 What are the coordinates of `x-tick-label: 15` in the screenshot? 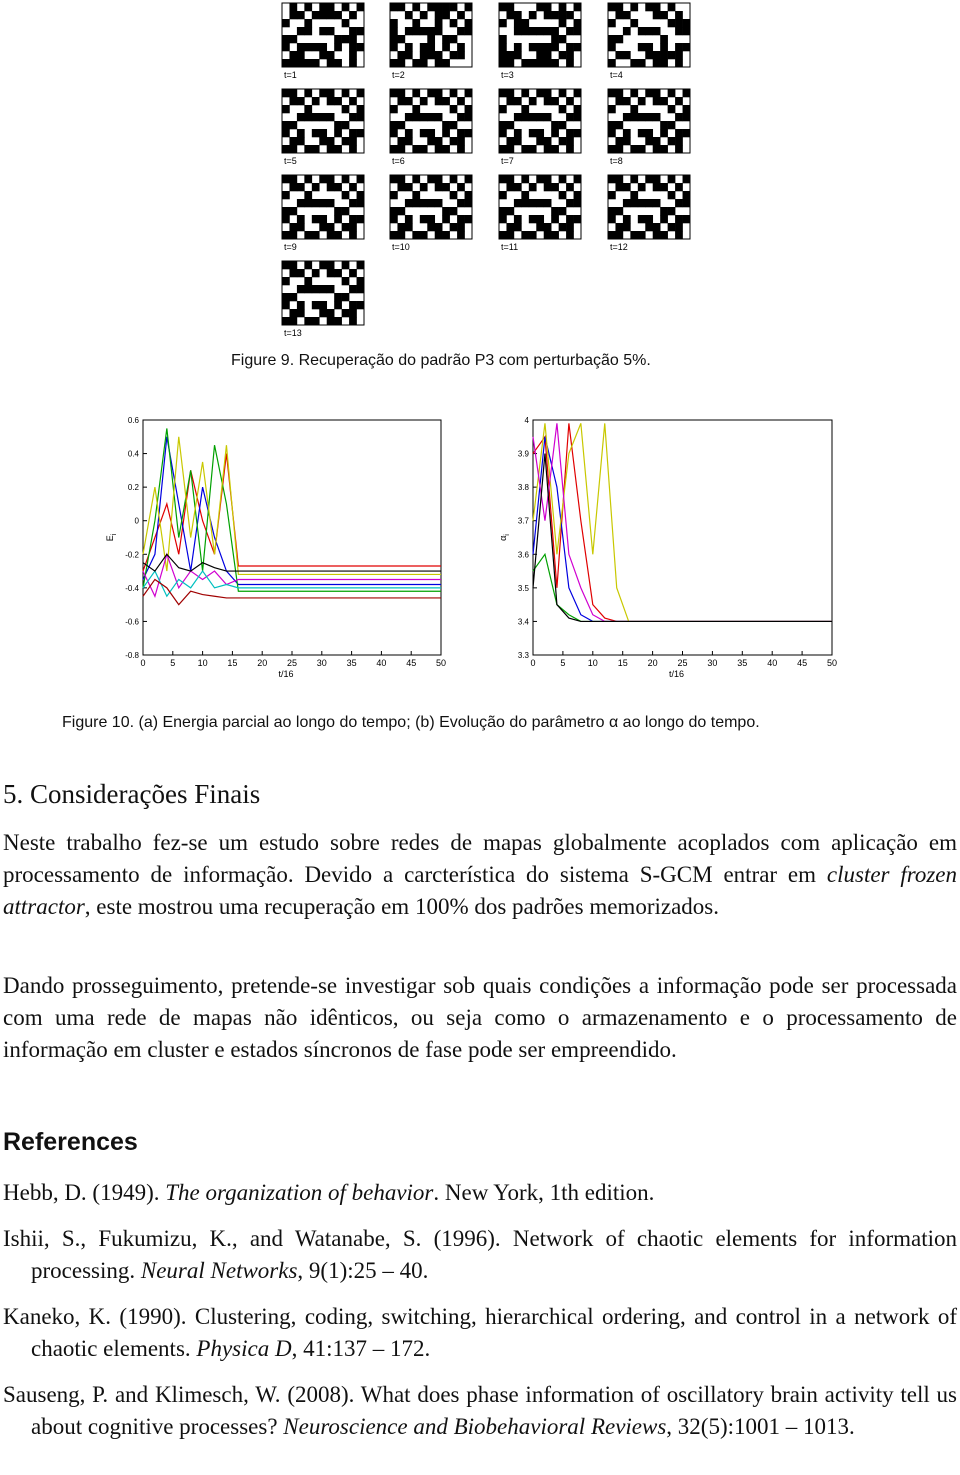 It's located at (232, 663).